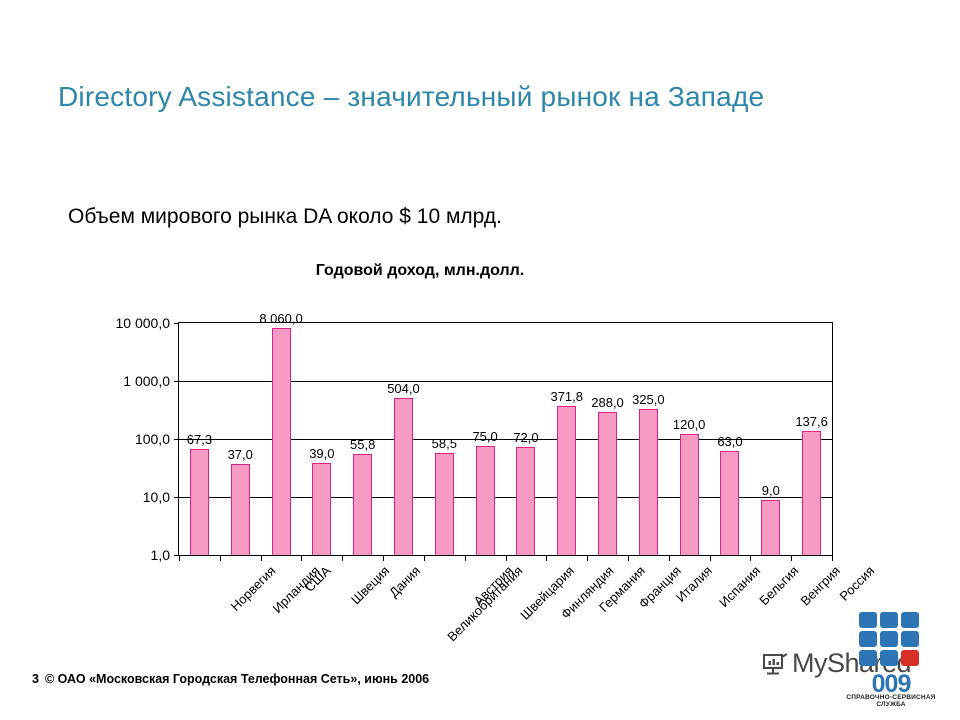 The width and height of the screenshot is (960, 720). What do you see at coordinates (322, 453) in the screenshot?
I see `bar-value-label: 39,0` at bounding box center [322, 453].